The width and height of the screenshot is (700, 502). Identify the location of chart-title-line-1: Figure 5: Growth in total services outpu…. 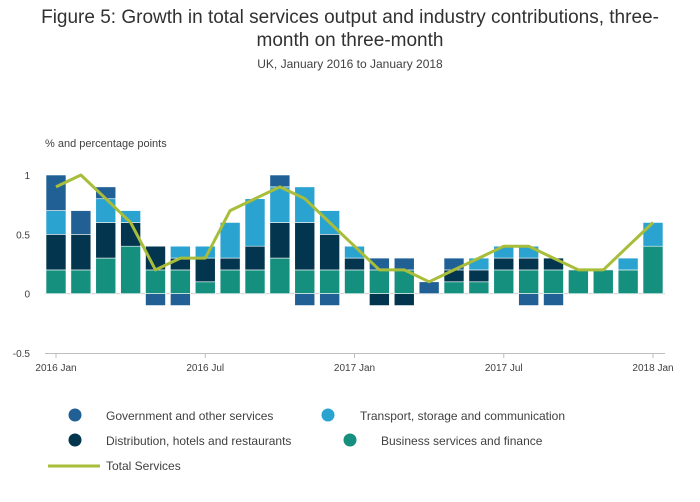
(350, 17).